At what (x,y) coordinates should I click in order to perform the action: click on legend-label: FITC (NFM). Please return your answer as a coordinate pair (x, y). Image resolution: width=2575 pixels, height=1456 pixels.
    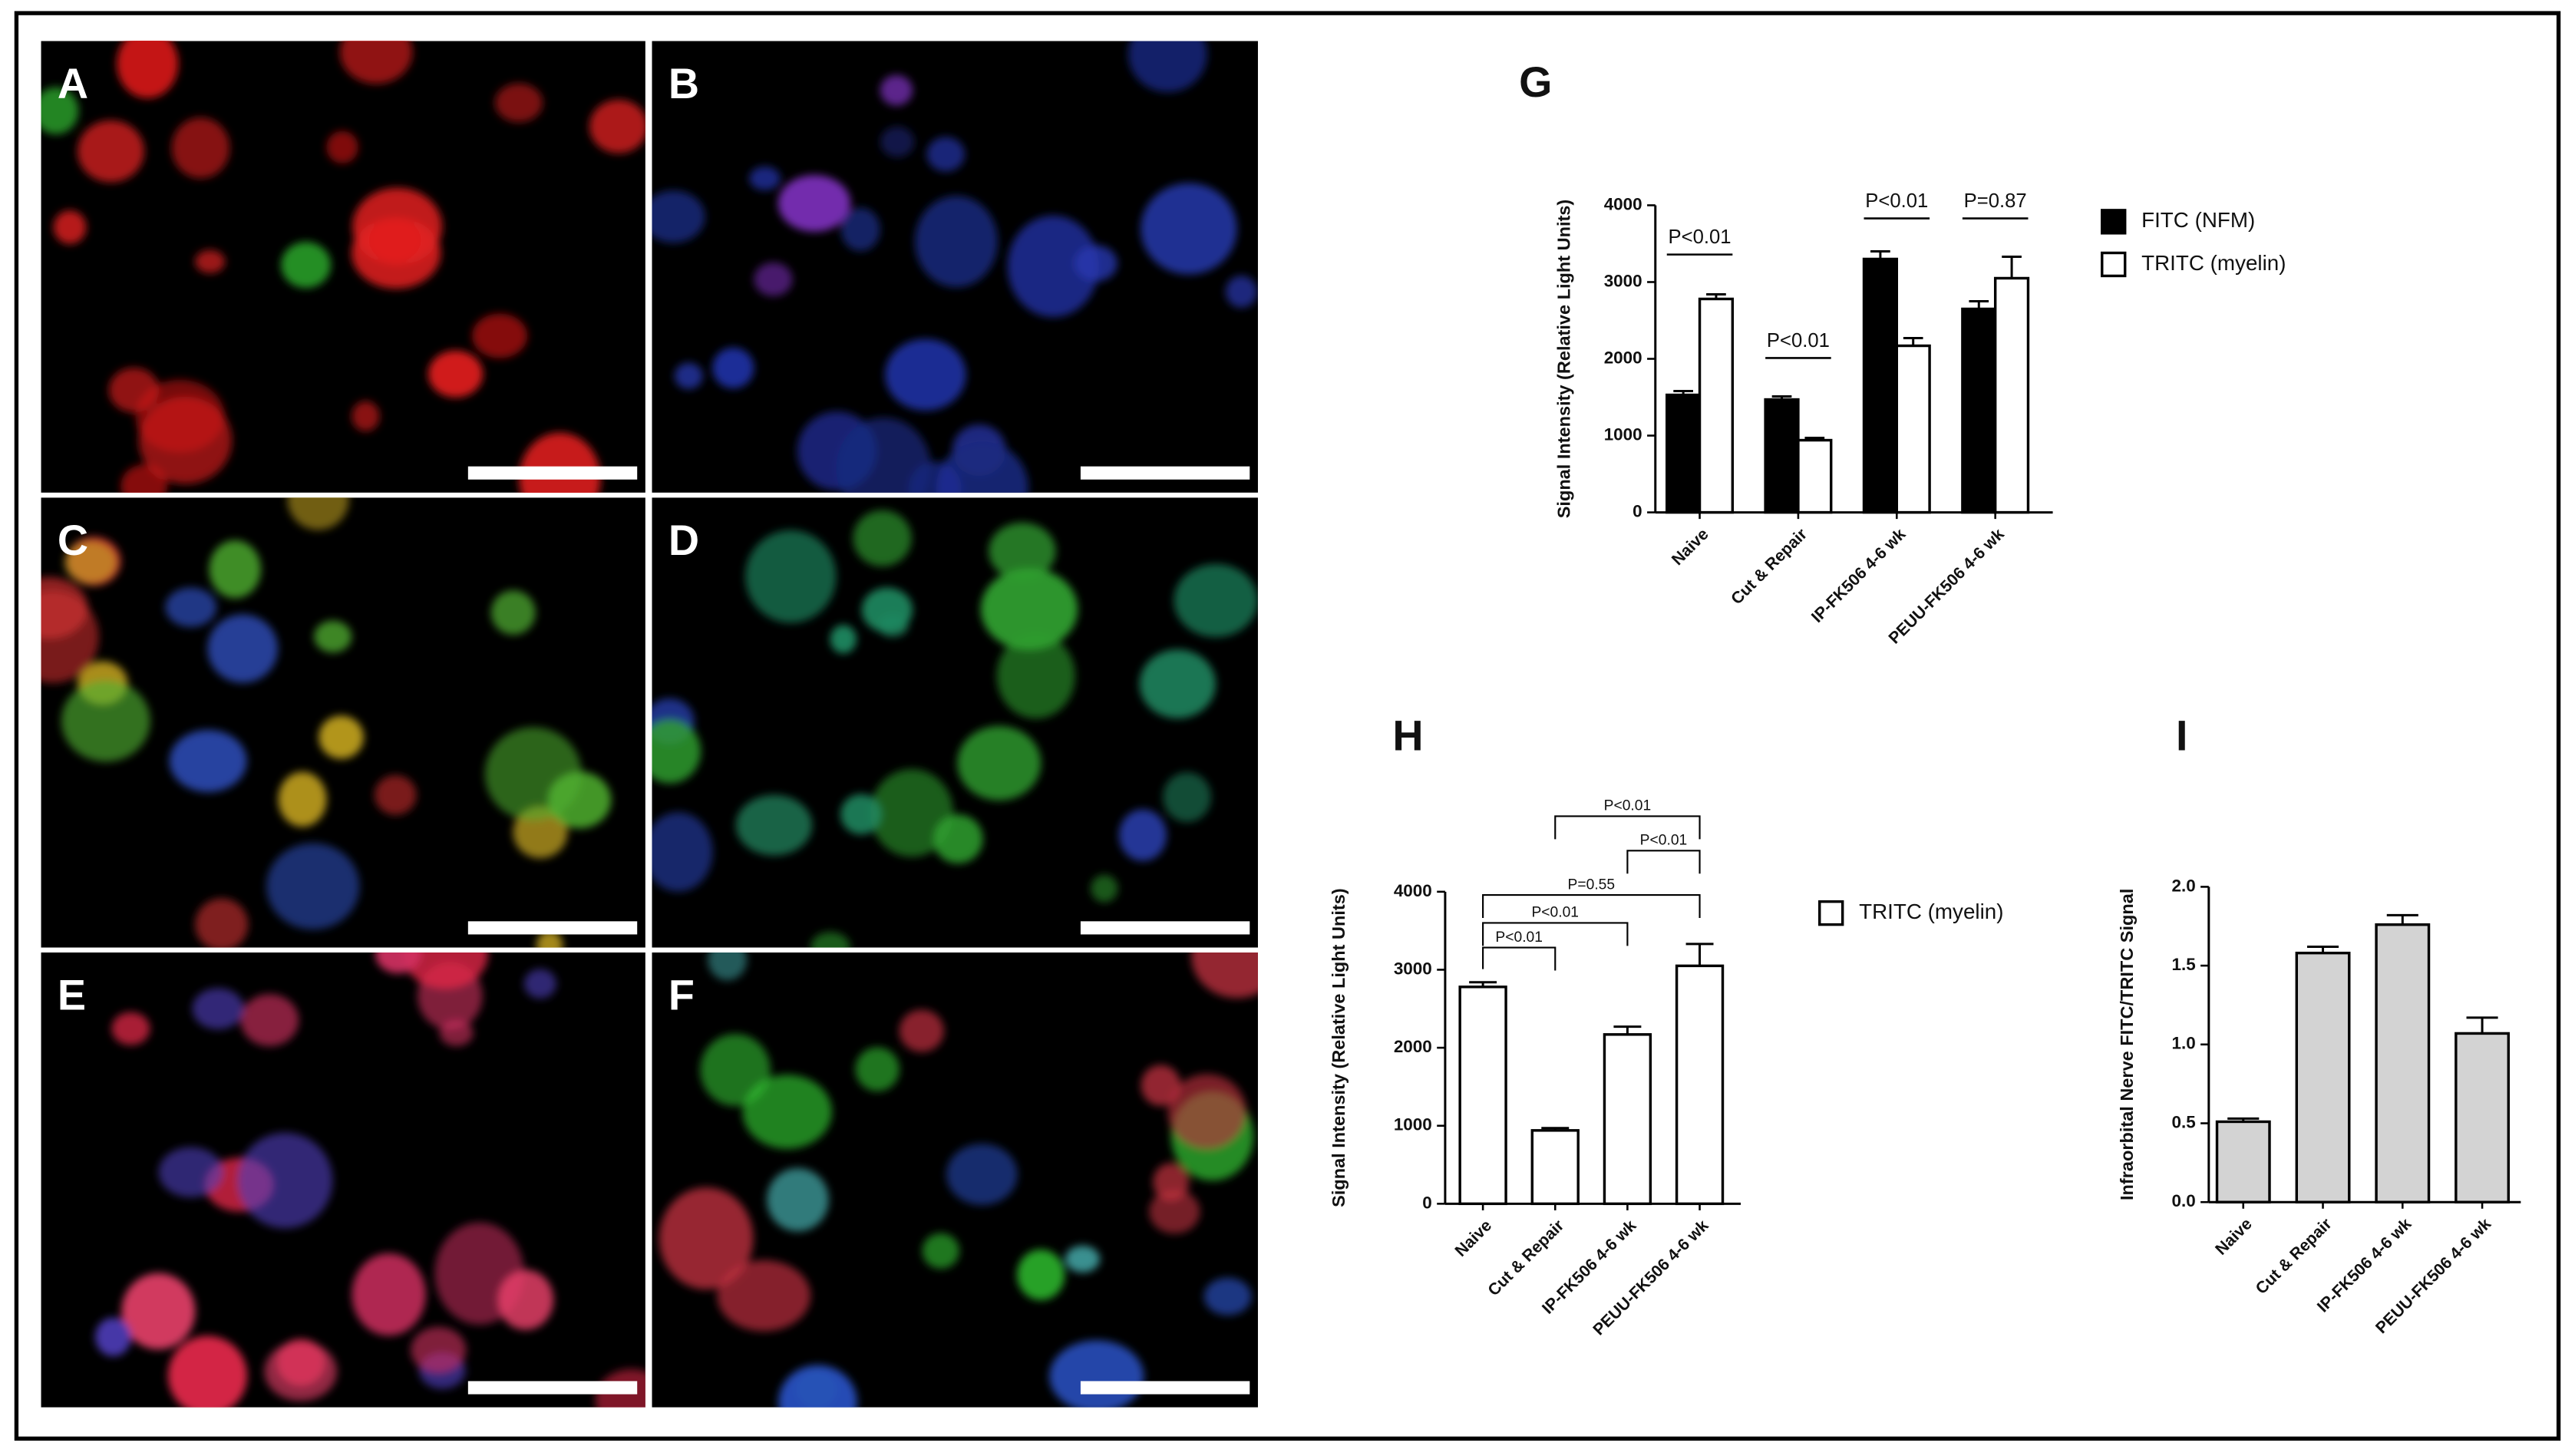
    Looking at the image, I should click on (2198, 220).